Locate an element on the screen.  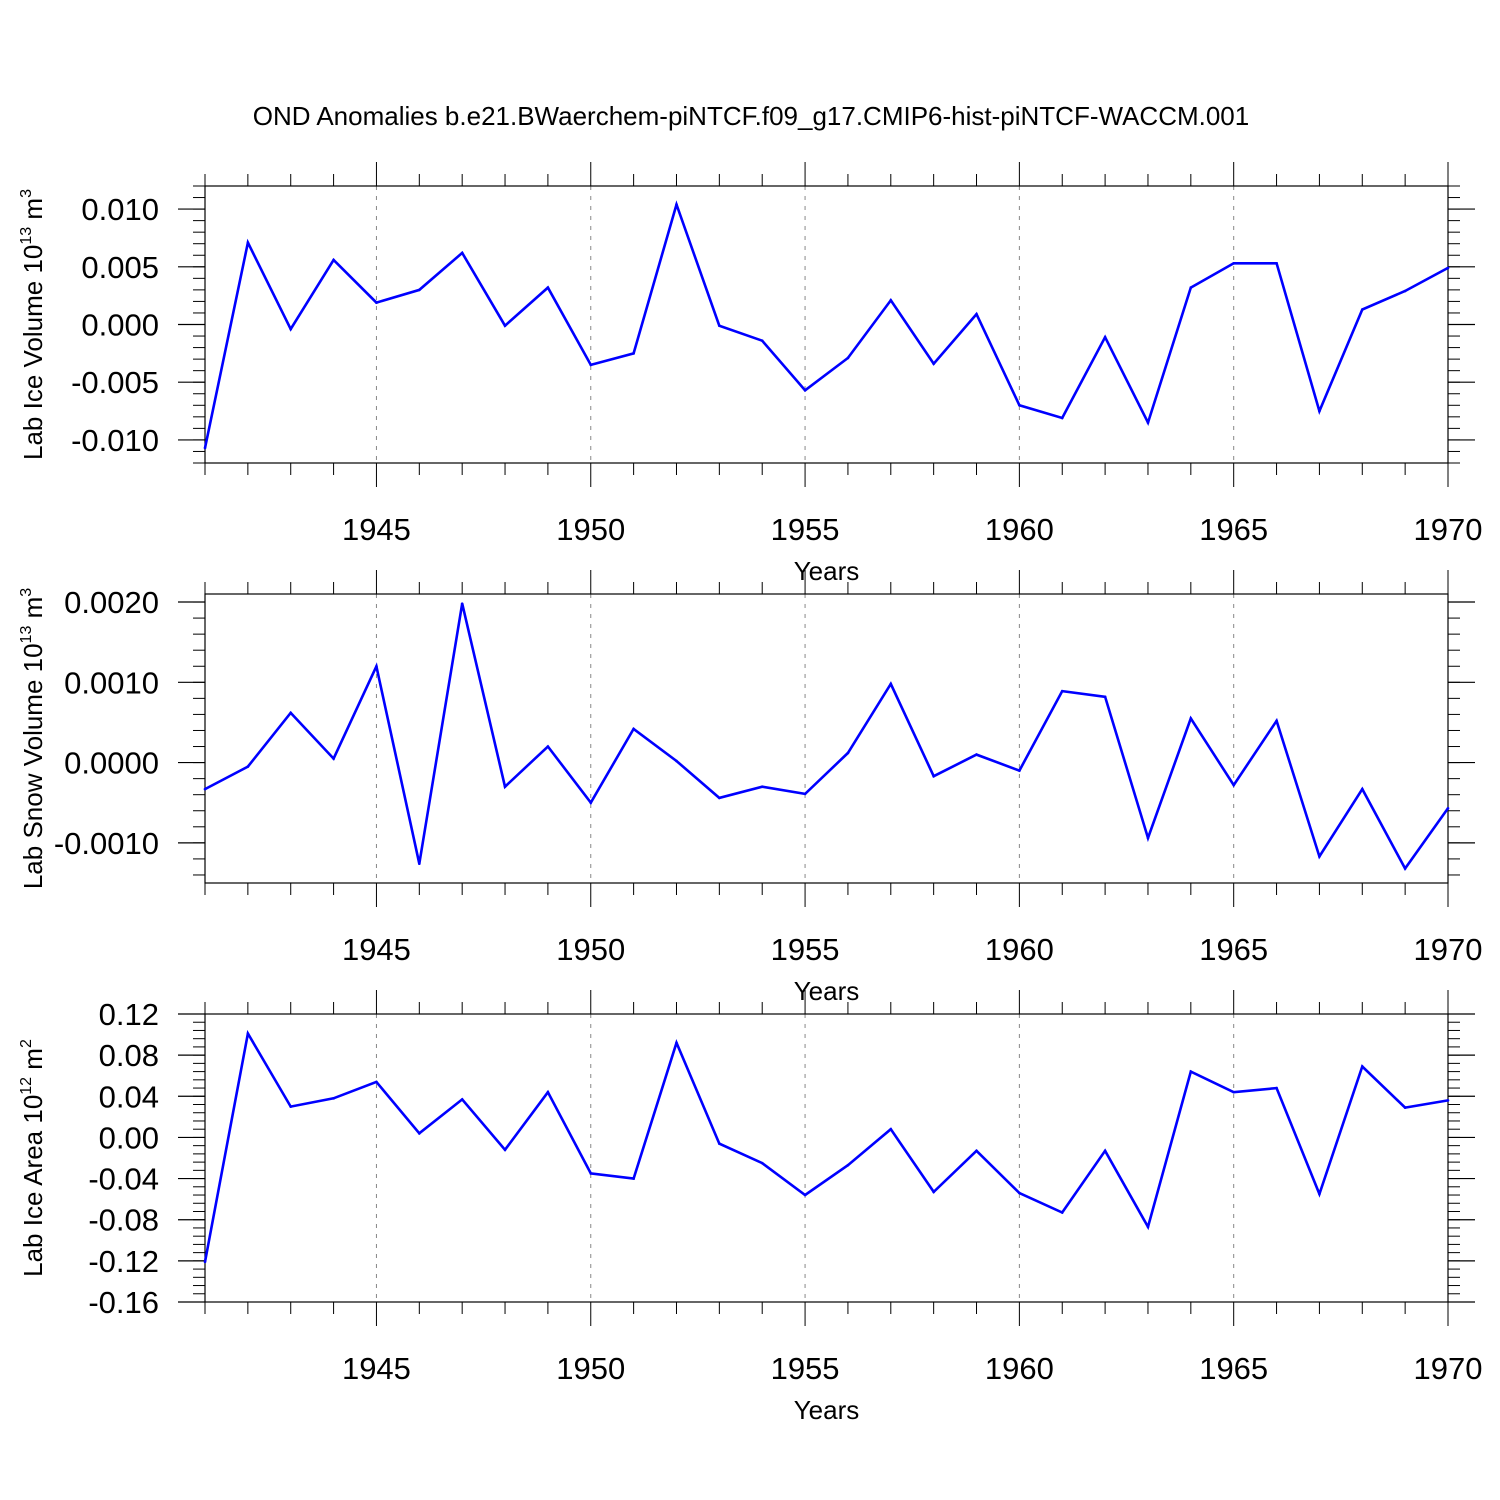
y-tick-label: -0.005 is located at coordinates (115, 382).